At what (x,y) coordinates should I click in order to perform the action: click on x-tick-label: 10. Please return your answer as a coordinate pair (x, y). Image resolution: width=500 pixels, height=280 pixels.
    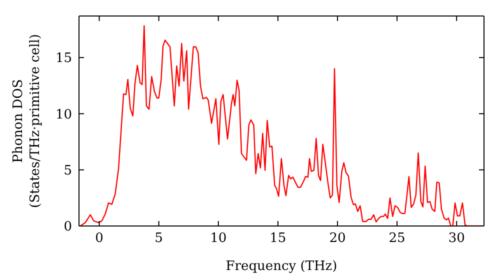
    Looking at the image, I should click on (218, 238).